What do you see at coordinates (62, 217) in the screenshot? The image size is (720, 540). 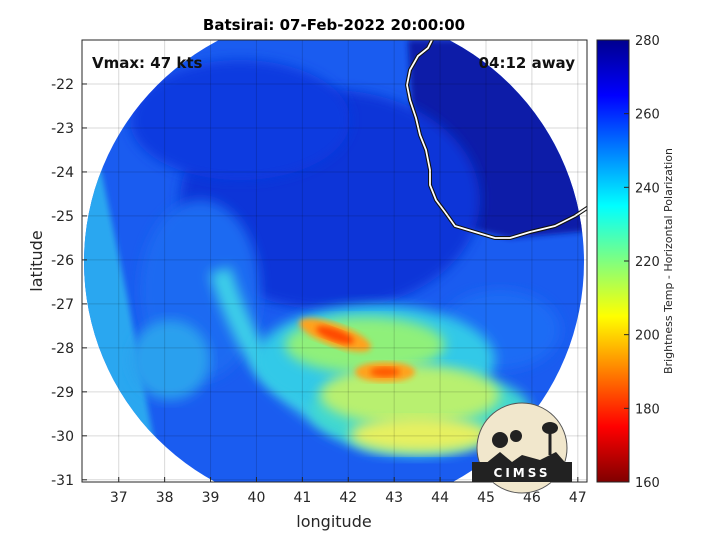 I see `y-tick-label: -25` at bounding box center [62, 217].